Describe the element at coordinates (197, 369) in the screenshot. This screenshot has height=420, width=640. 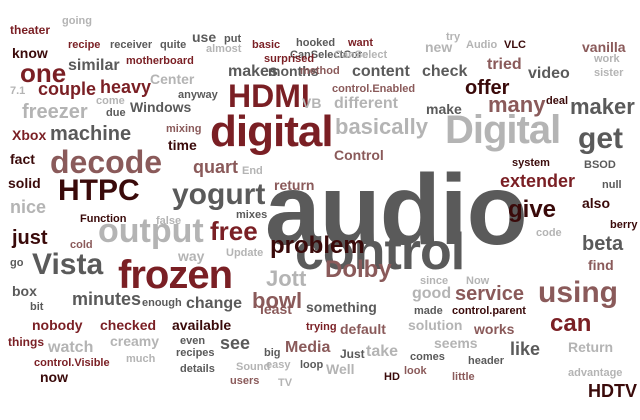
I see `word: details` at that location.